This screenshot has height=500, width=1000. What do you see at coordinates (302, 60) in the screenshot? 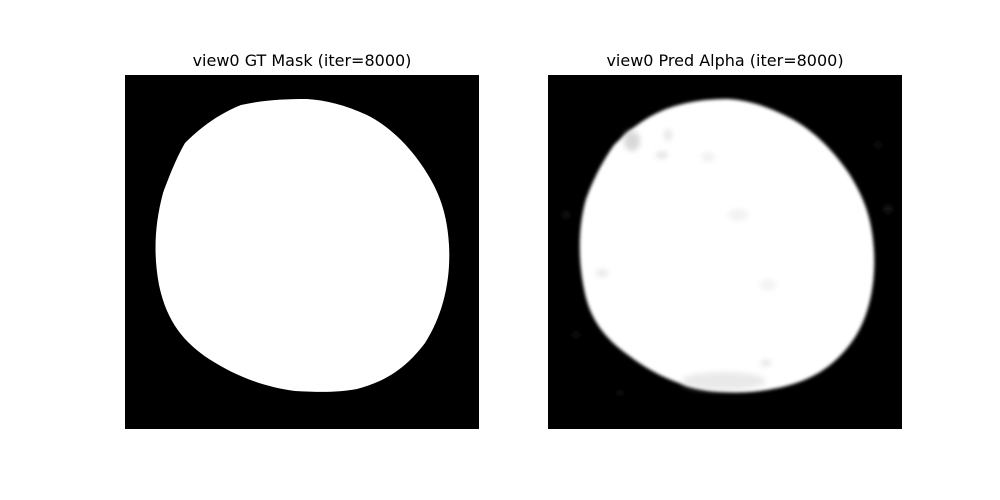
I see `panel-title-gt-mask: view0 GT Mask (iter=8000)` at bounding box center [302, 60].